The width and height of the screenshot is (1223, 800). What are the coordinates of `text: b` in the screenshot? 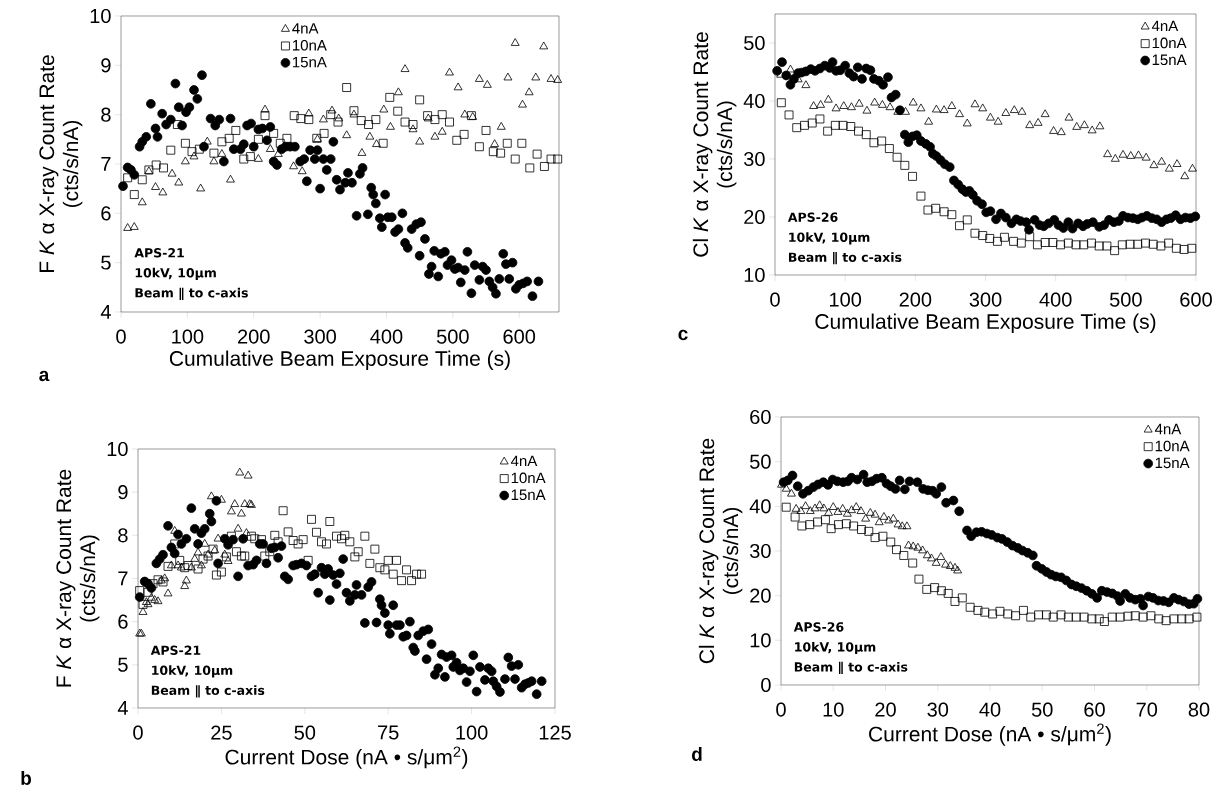 It's located at (26, 778).